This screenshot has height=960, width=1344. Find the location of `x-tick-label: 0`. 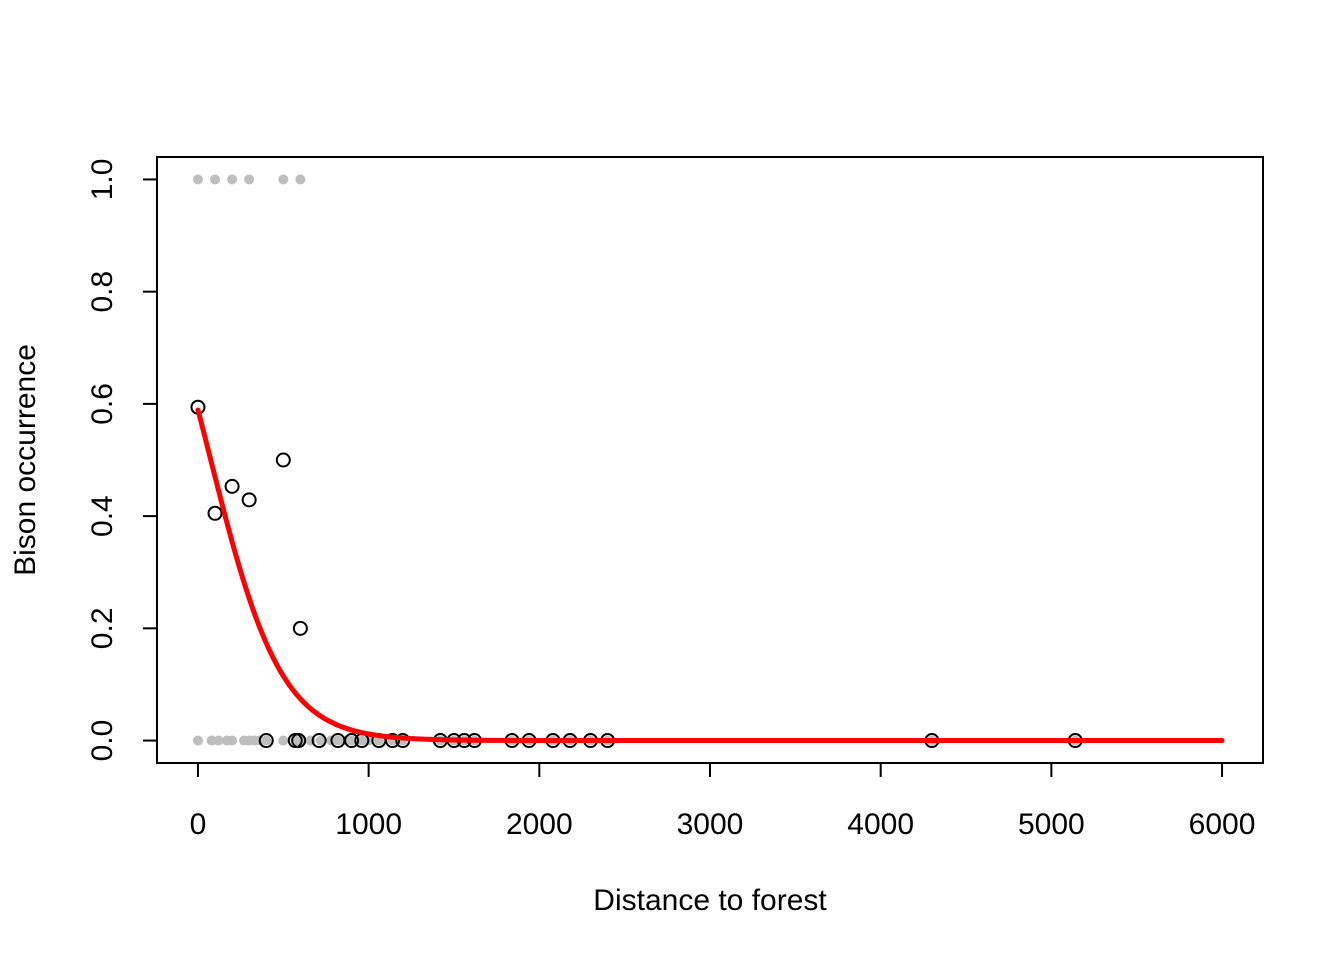

x-tick-label: 0 is located at coordinates (198, 824).